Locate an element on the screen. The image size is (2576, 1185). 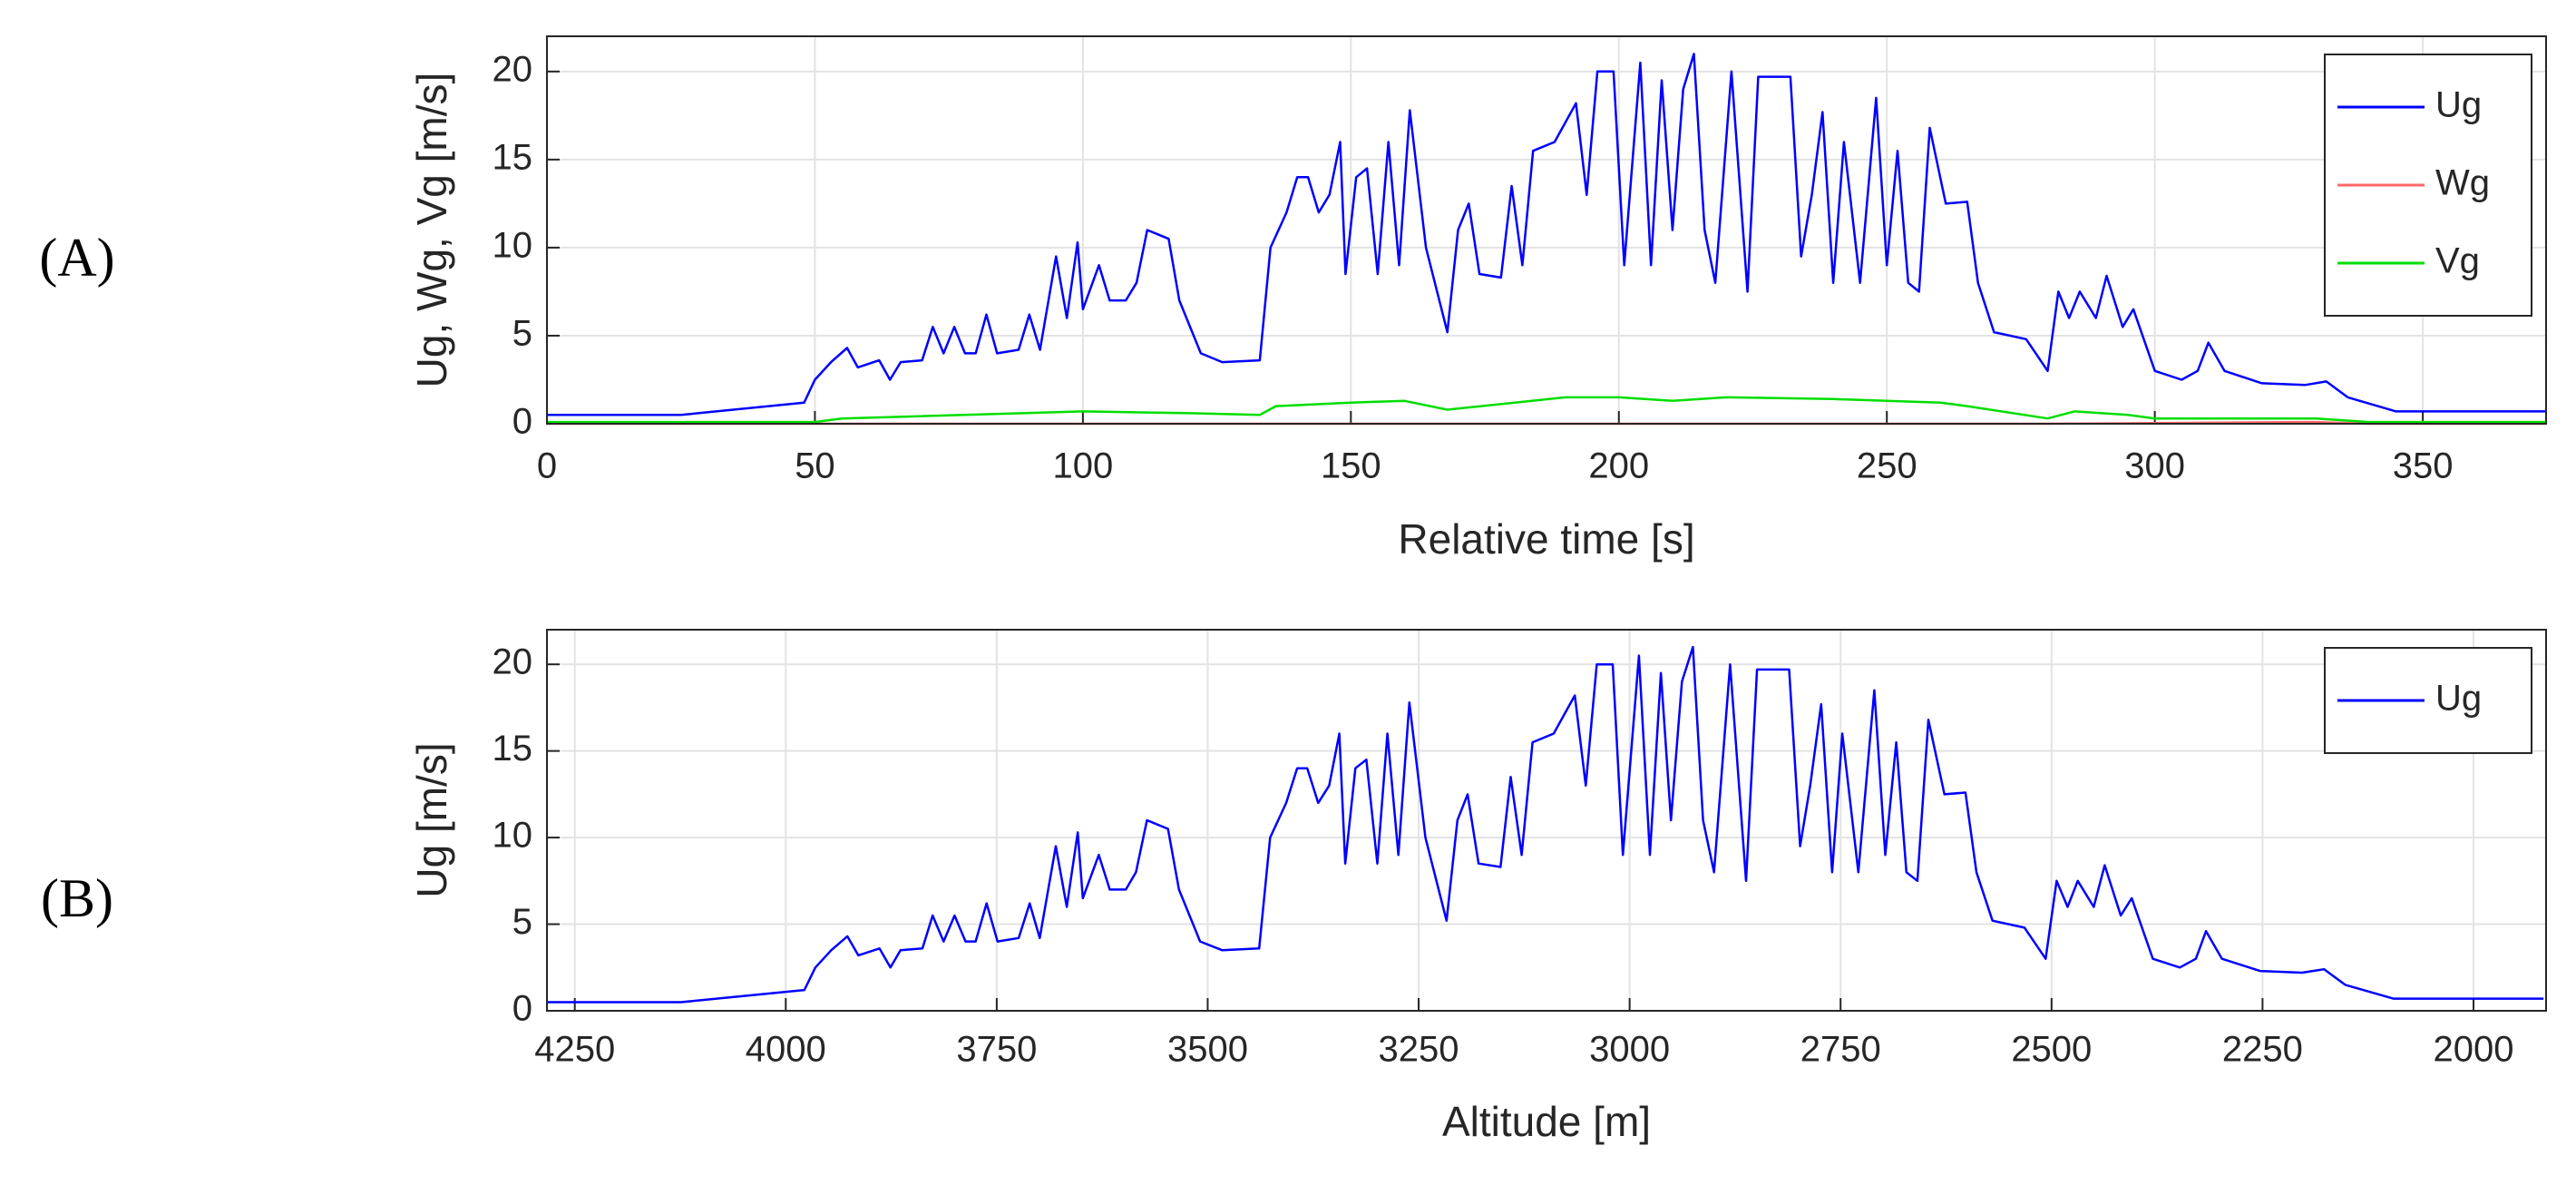
x-tick-label: 2250 is located at coordinates (2262, 1050).